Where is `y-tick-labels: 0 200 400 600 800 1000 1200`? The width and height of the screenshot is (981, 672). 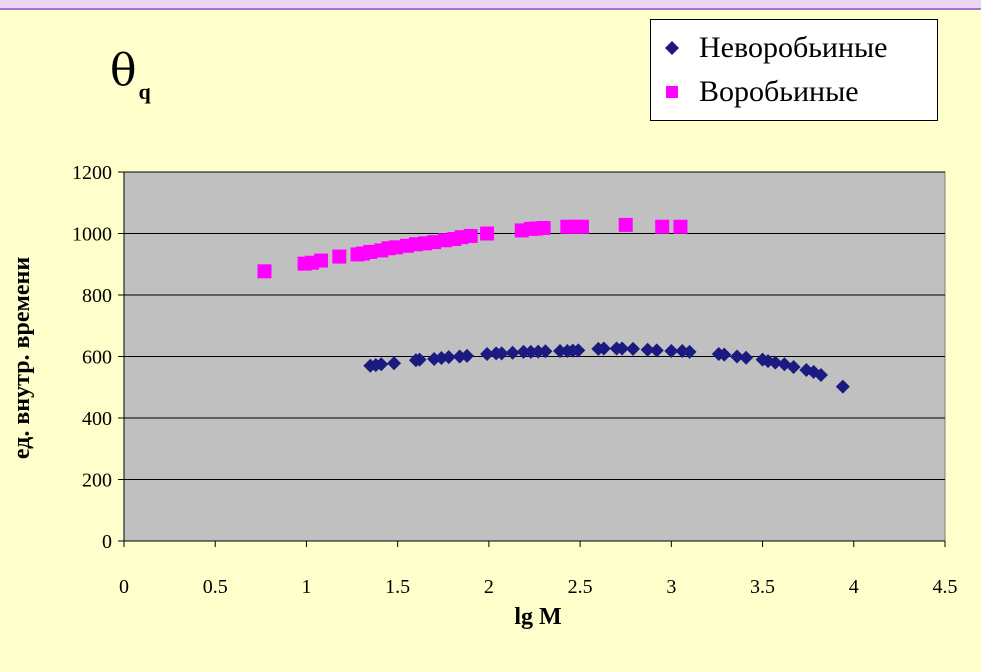
y-tick-labels: 0 200 400 600 800 1000 1200 is located at coordinates (92, 357).